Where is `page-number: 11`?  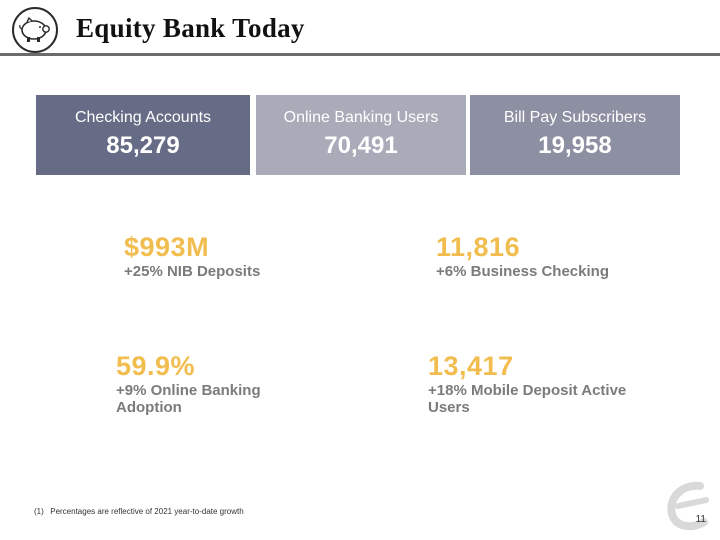
page-number: 11 is located at coordinates (700, 519).